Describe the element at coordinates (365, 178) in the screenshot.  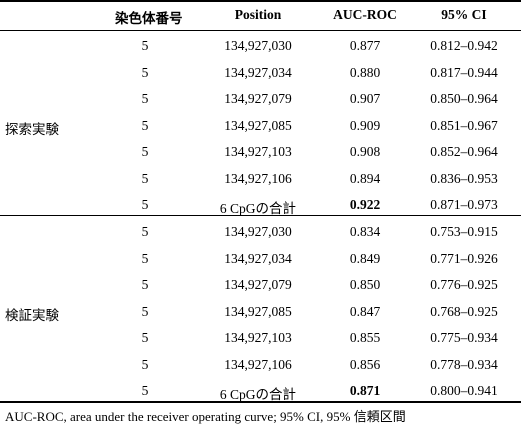
I see `cell-auc-roc: 0.894` at that location.